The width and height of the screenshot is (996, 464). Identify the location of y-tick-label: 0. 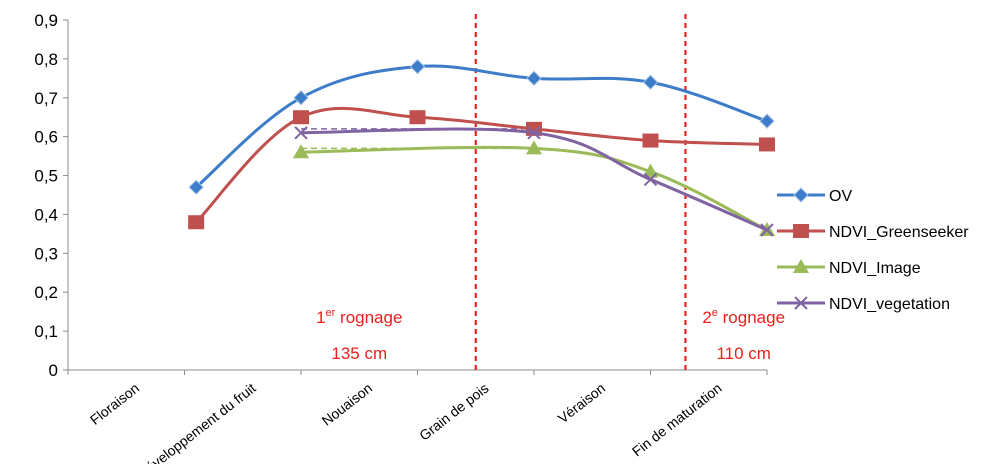
(53, 370).